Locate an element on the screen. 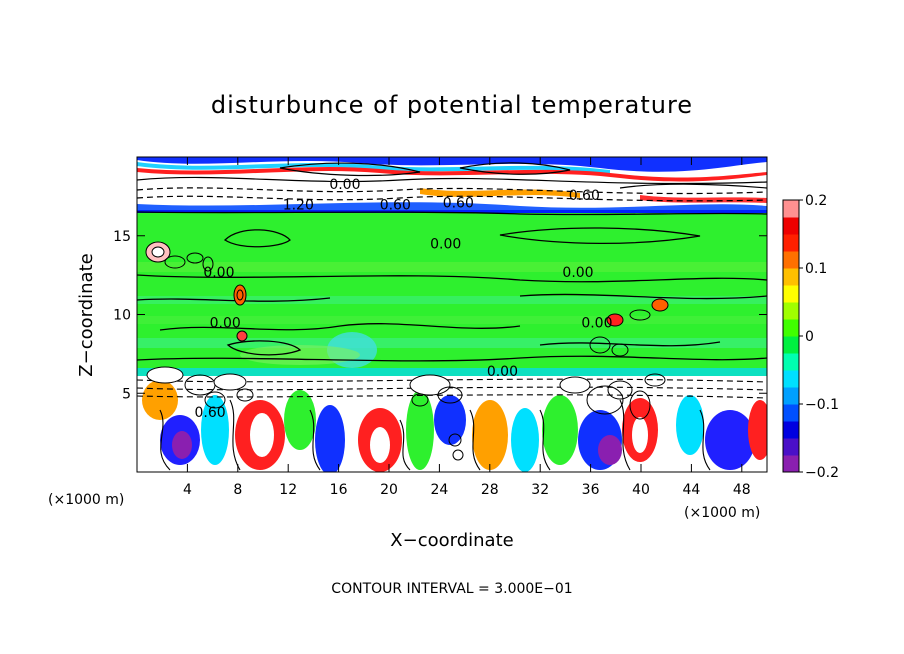 This screenshot has width=904, height=654. x-axis-label: X−coordinate is located at coordinates (451, 540).